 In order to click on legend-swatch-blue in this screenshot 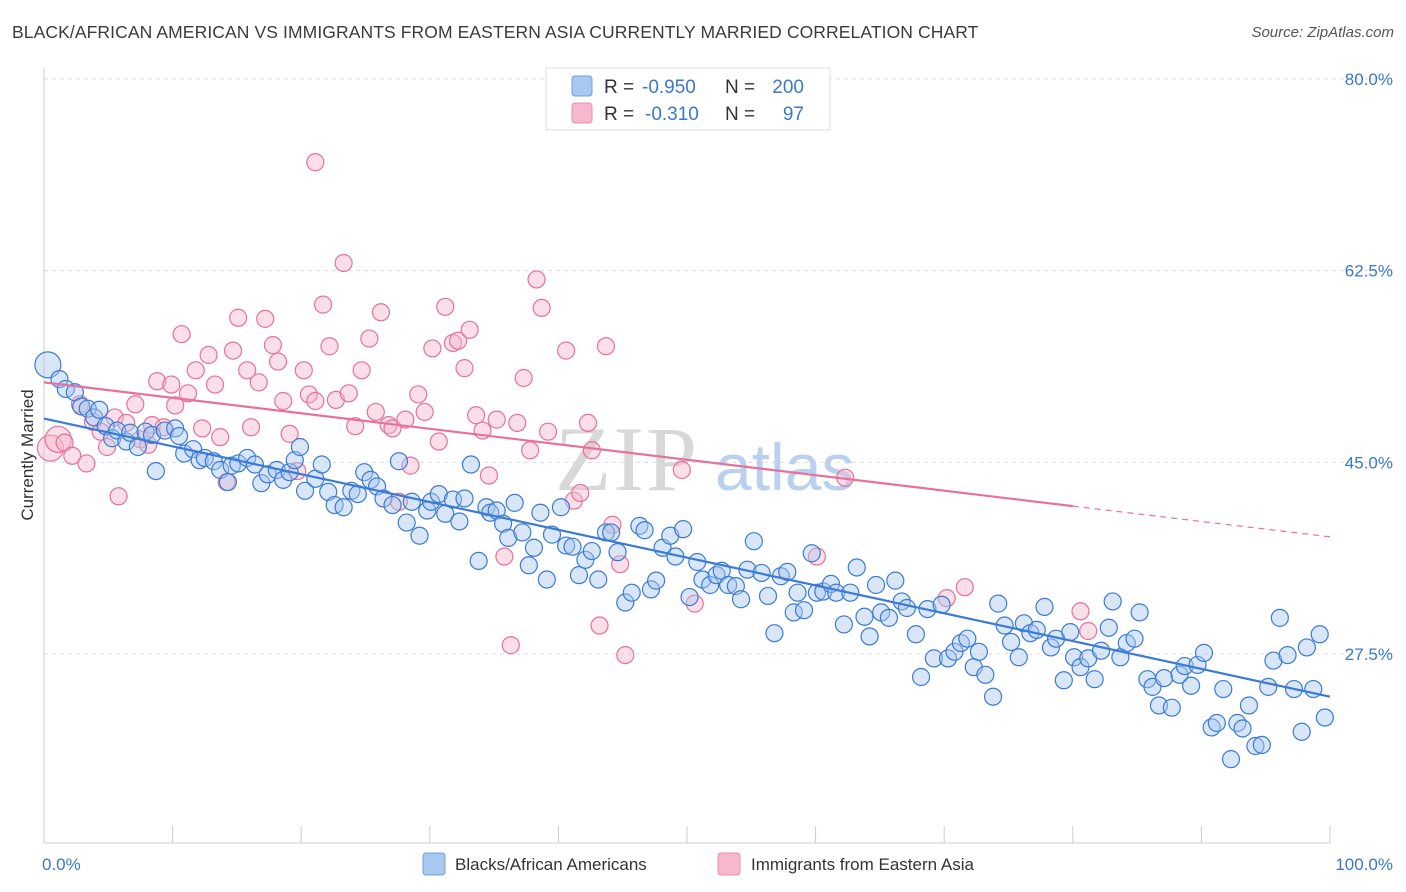, I will do `click(582, 86)`.